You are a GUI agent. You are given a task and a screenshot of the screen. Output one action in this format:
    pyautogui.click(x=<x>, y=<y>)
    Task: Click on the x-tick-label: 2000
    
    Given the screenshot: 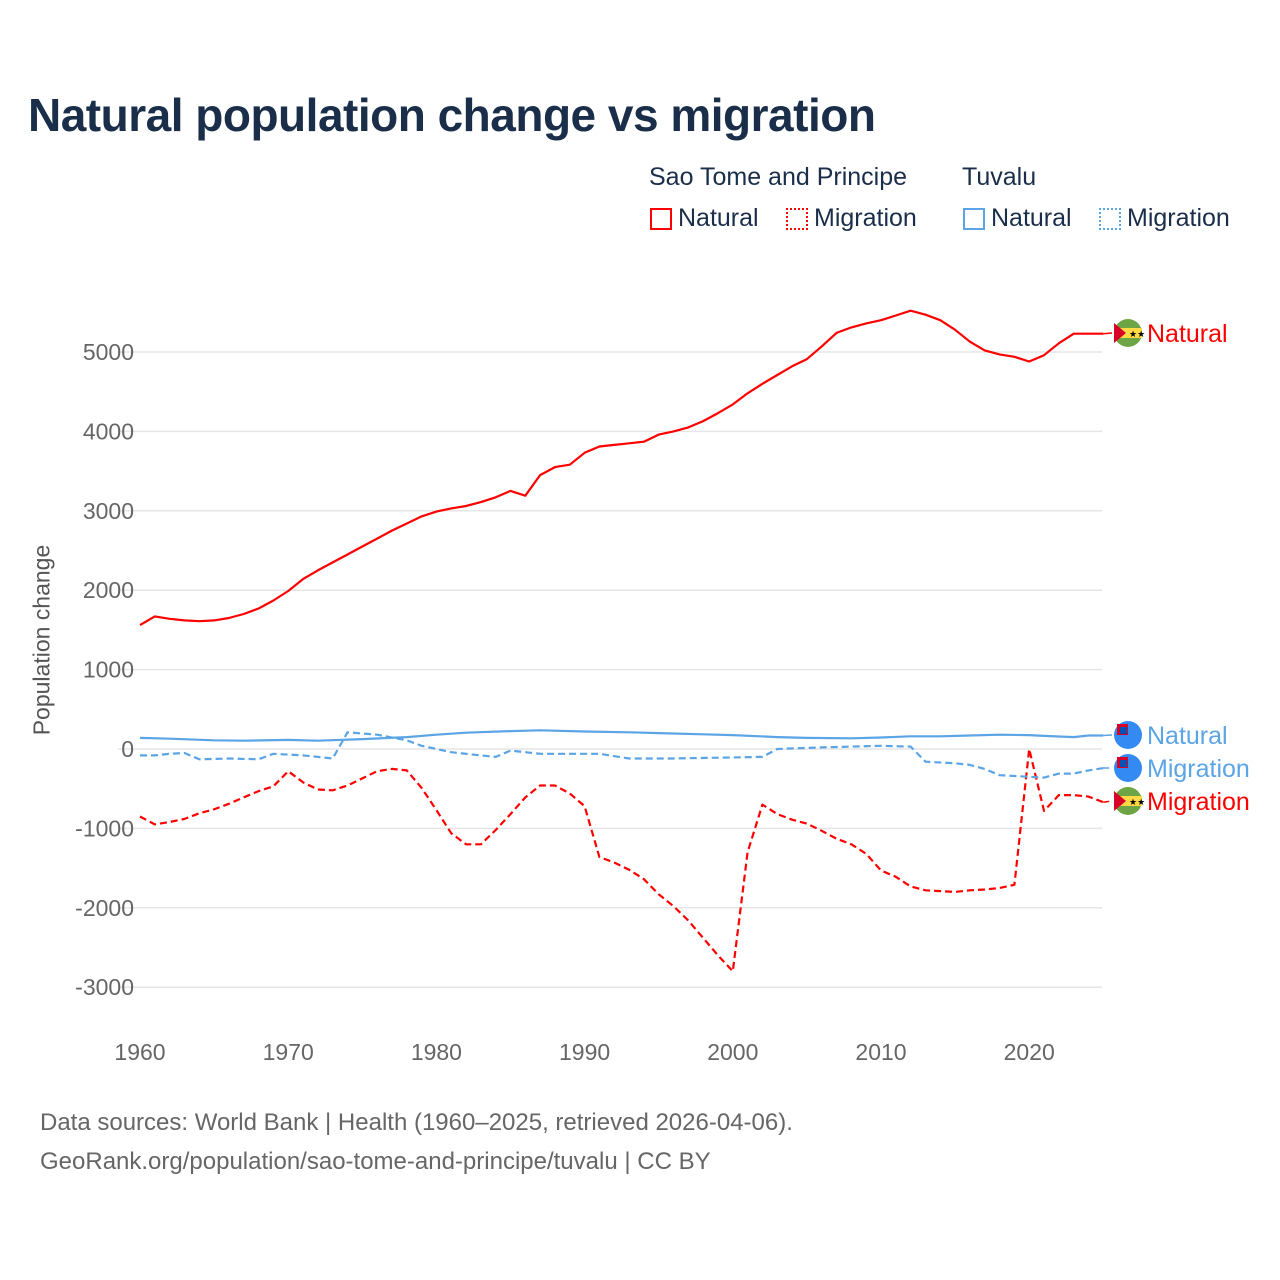 What is the action you would take?
    pyautogui.click(x=732, y=1052)
    